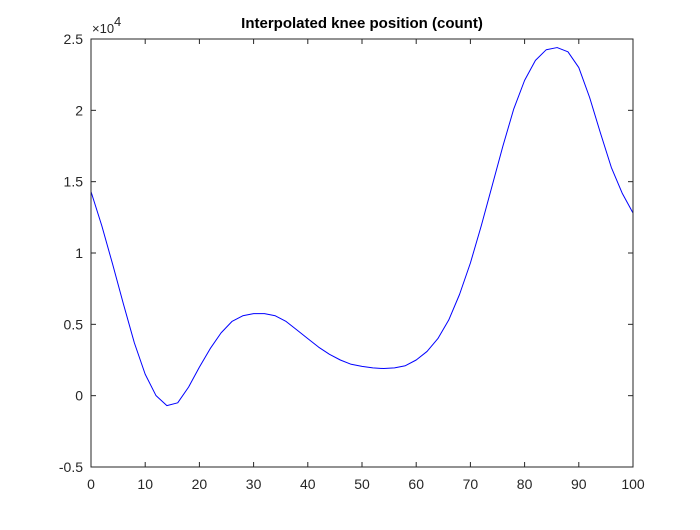  What do you see at coordinates (74, 324) in the screenshot?
I see `y-tick-label: 0.5` at bounding box center [74, 324].